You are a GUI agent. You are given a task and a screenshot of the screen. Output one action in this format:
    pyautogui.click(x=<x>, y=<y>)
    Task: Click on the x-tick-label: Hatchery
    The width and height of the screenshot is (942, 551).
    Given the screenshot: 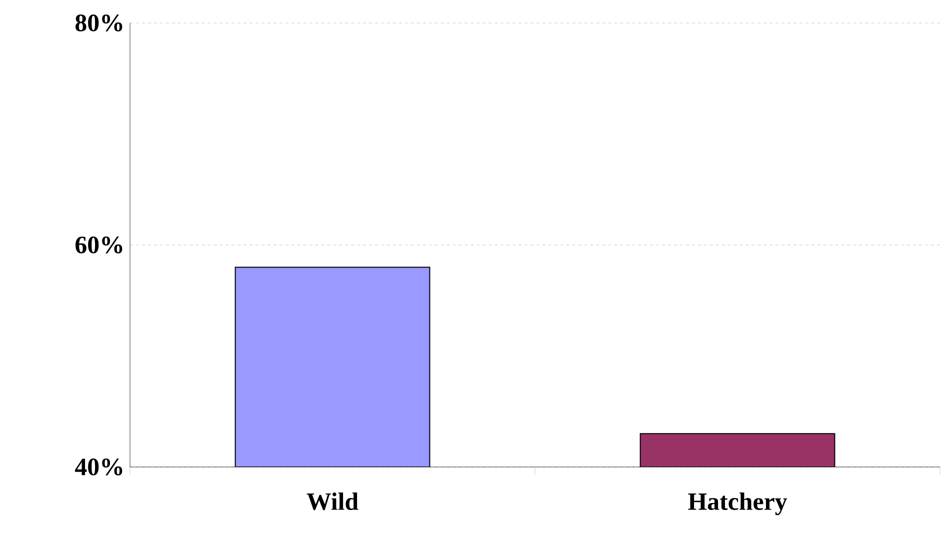 What is the action you would take?
    pyautogui.click(x=738, y=504)
    